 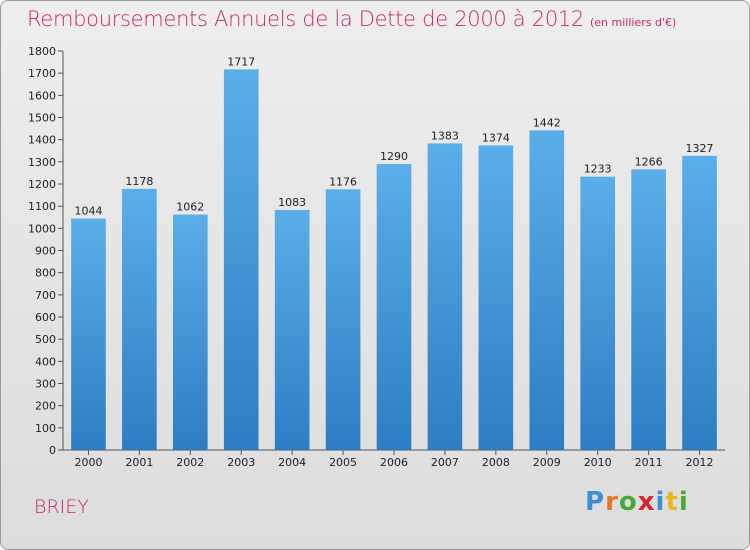 I want to click on y-tick-label: 1100, so click(x=42, y=206).